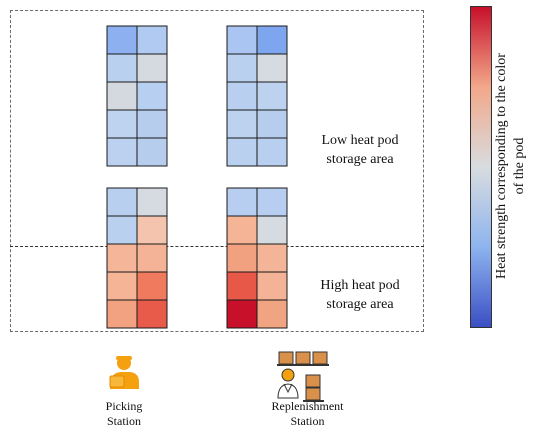  I want to click on pod-block-high-right, so click(257, 258).